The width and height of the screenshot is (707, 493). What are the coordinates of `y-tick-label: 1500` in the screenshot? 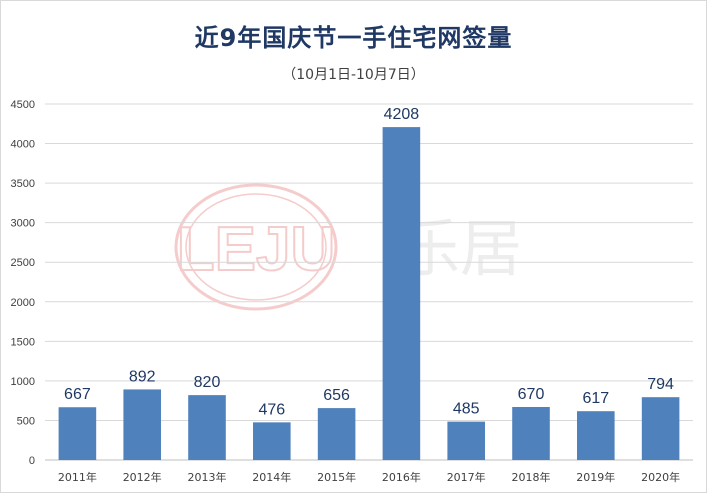 It's located at (23, 342).